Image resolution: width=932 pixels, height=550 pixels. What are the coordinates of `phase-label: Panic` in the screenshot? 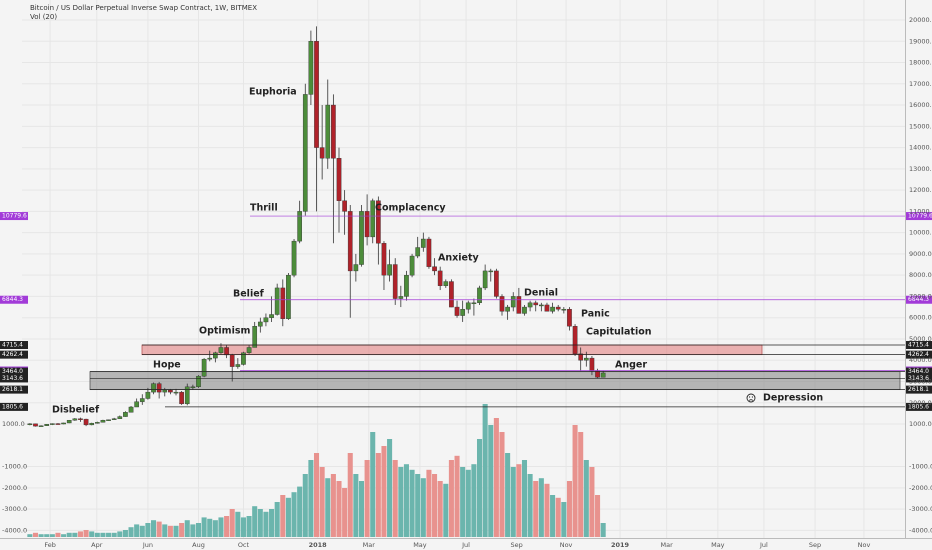 It's located at (595, 314).